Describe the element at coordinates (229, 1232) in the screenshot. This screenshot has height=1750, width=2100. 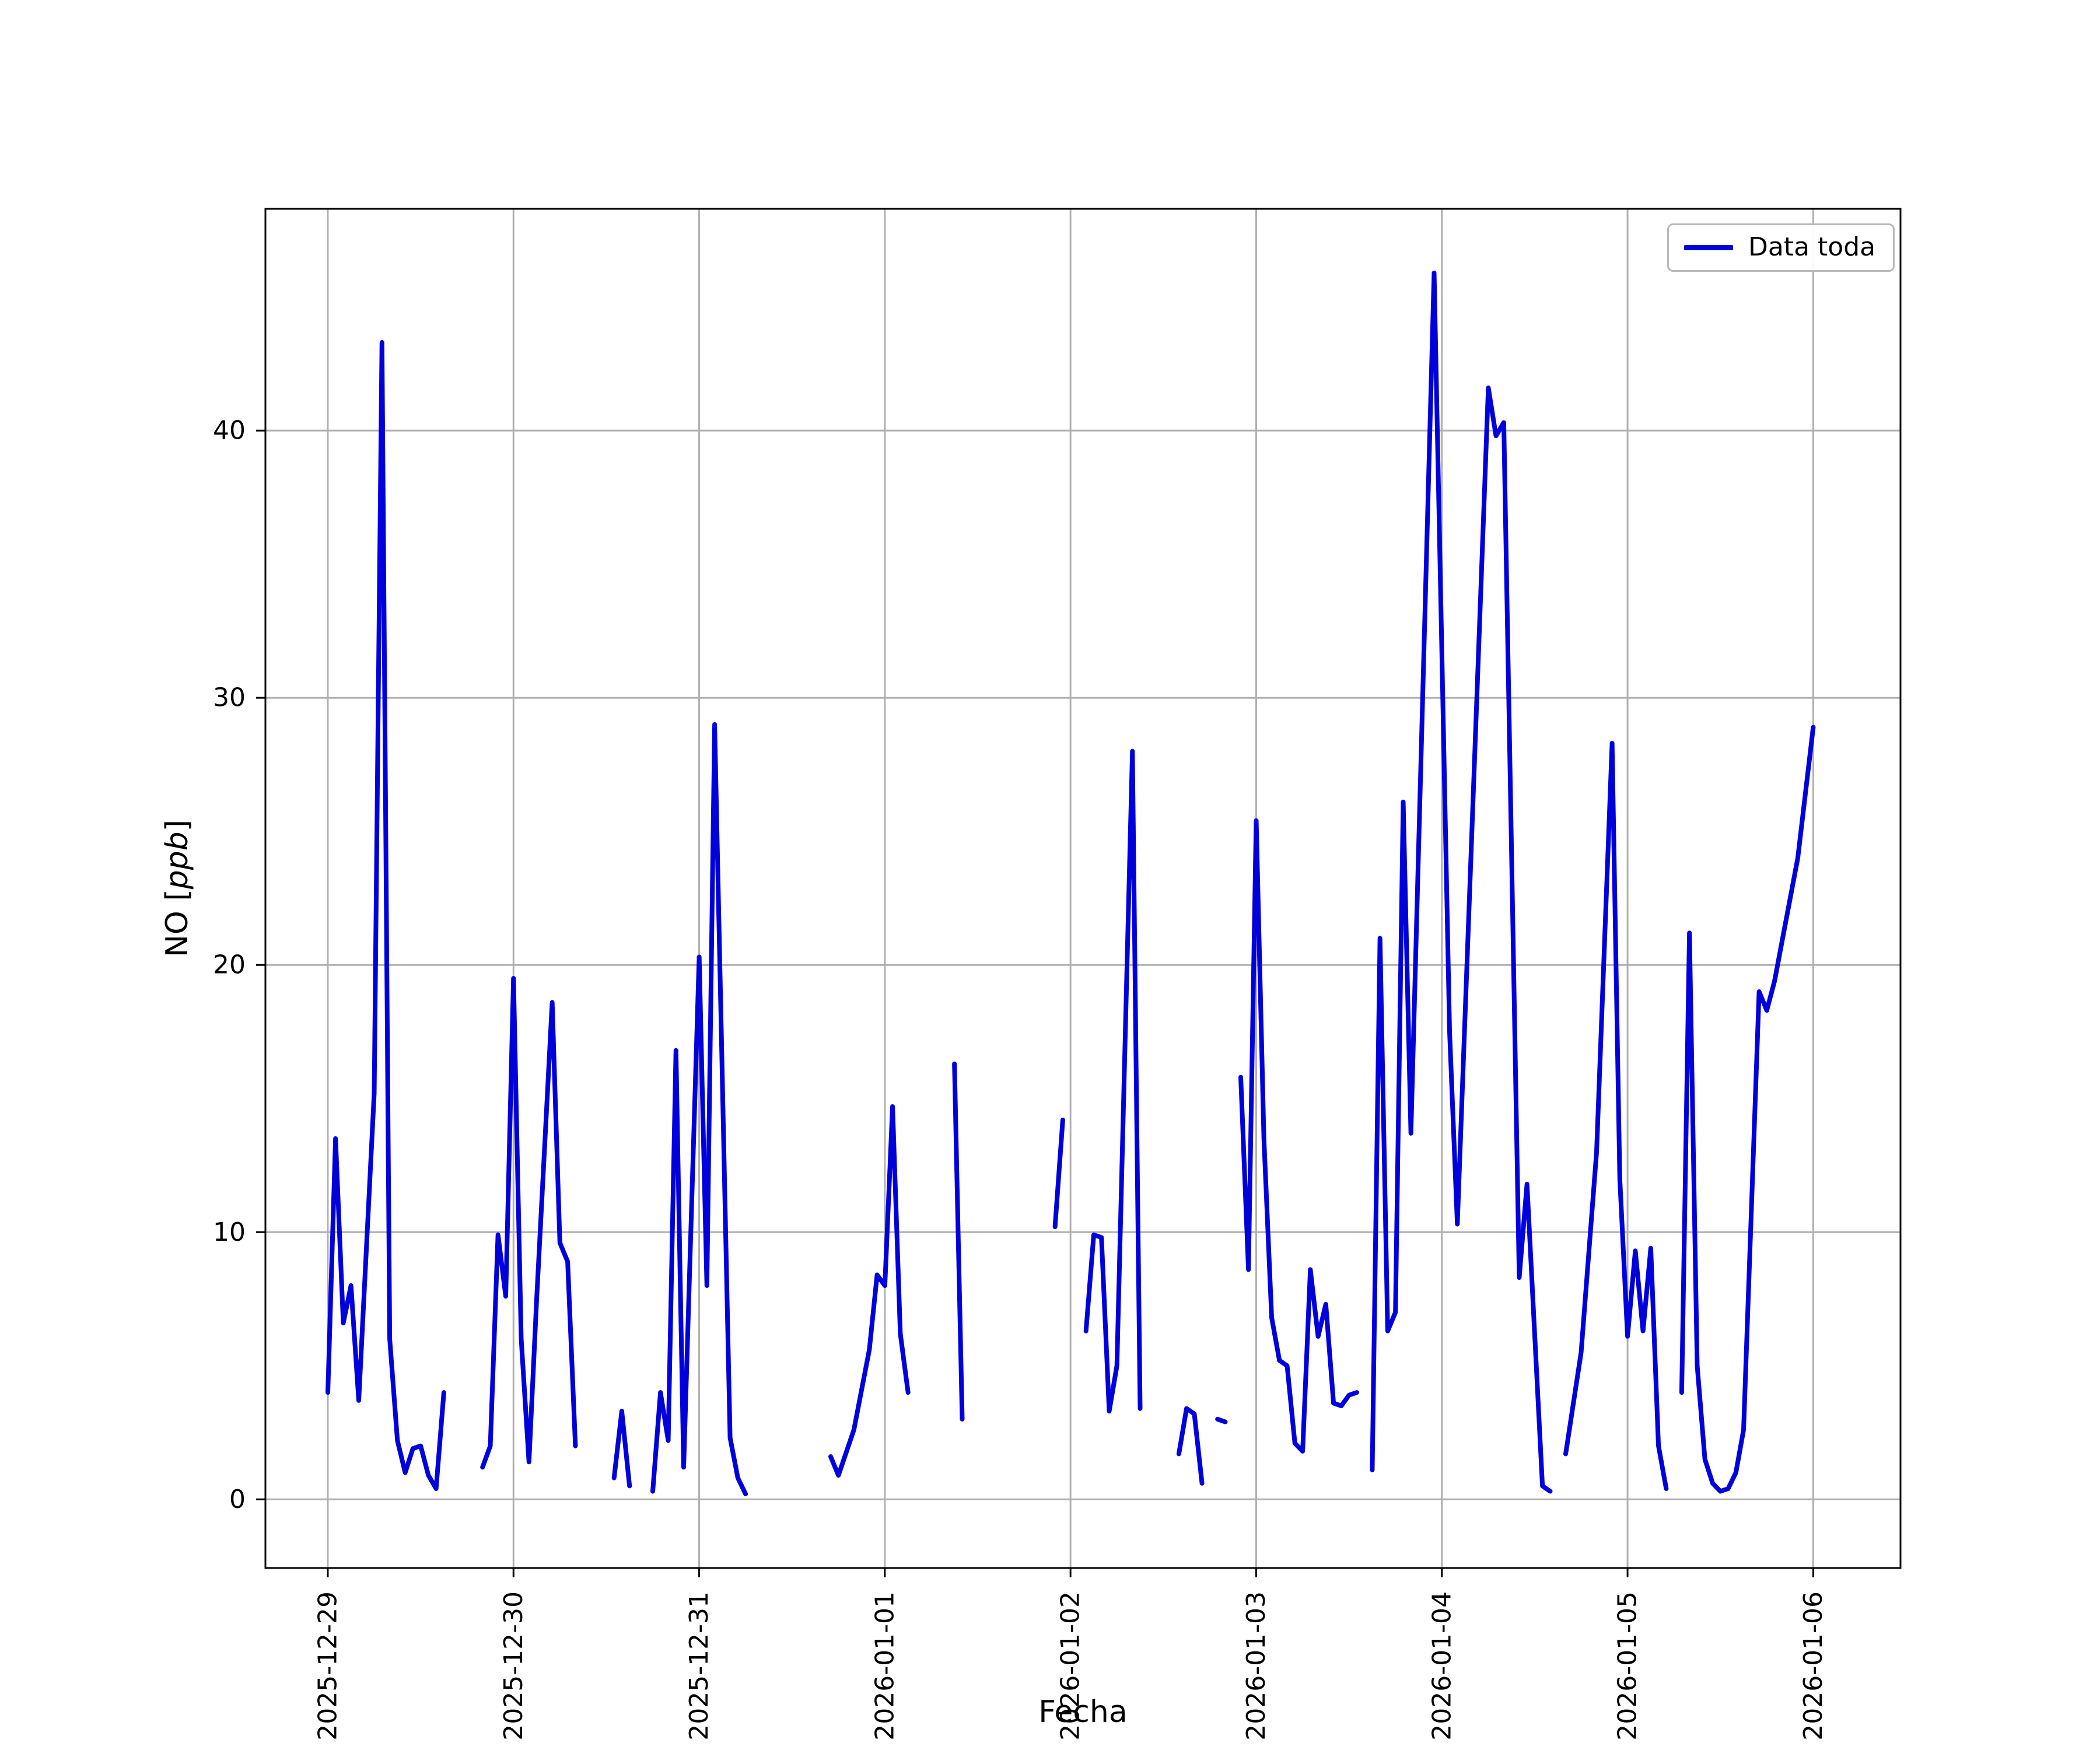
I see `y-tick-label: 10` at that location.